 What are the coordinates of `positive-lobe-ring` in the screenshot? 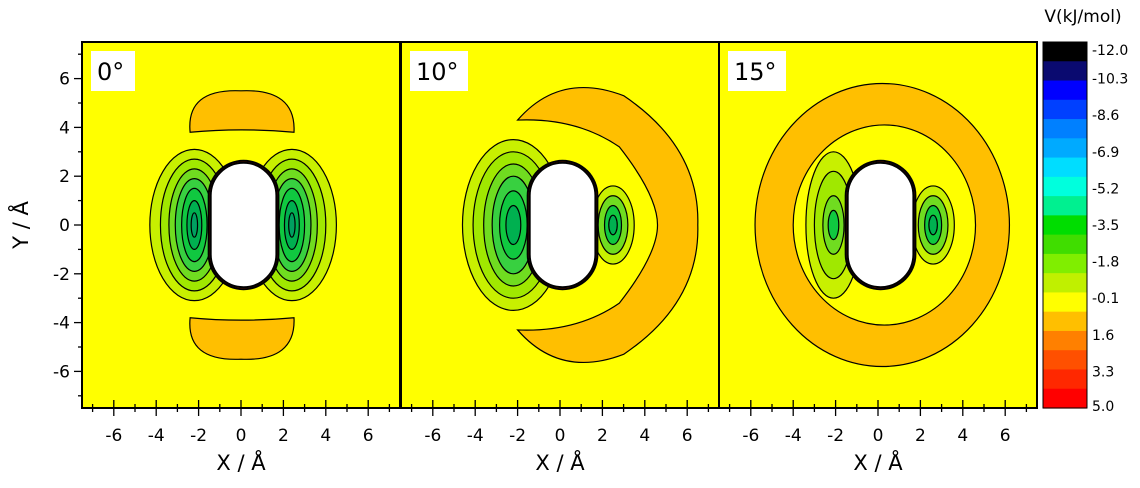 It's located at (882, 225).